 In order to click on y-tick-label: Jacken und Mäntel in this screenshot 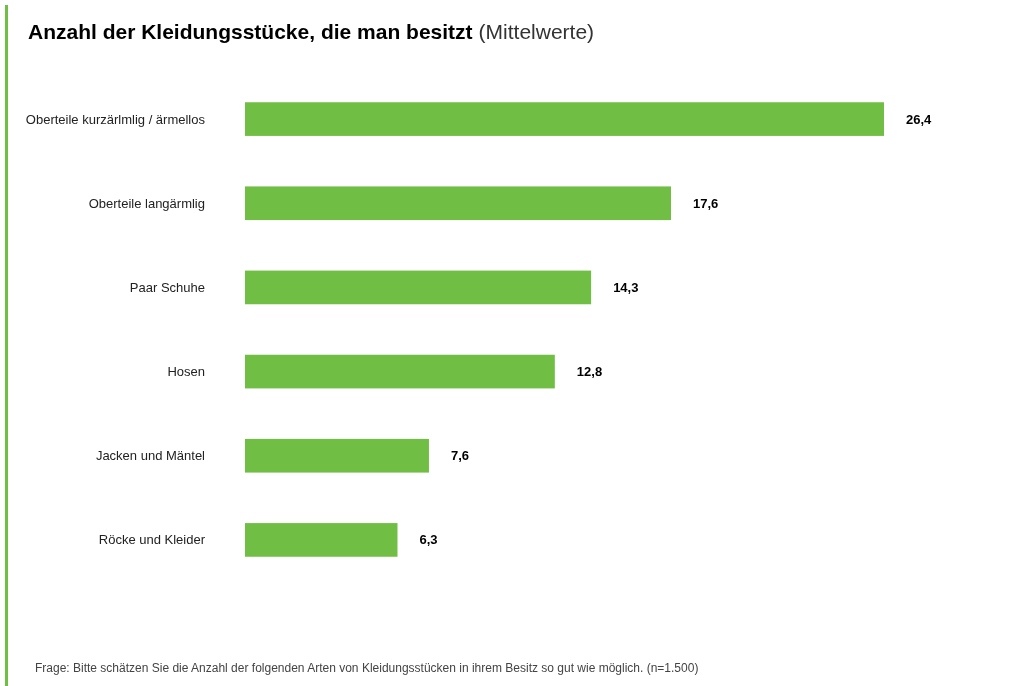, I will do `click(150, 456)`.